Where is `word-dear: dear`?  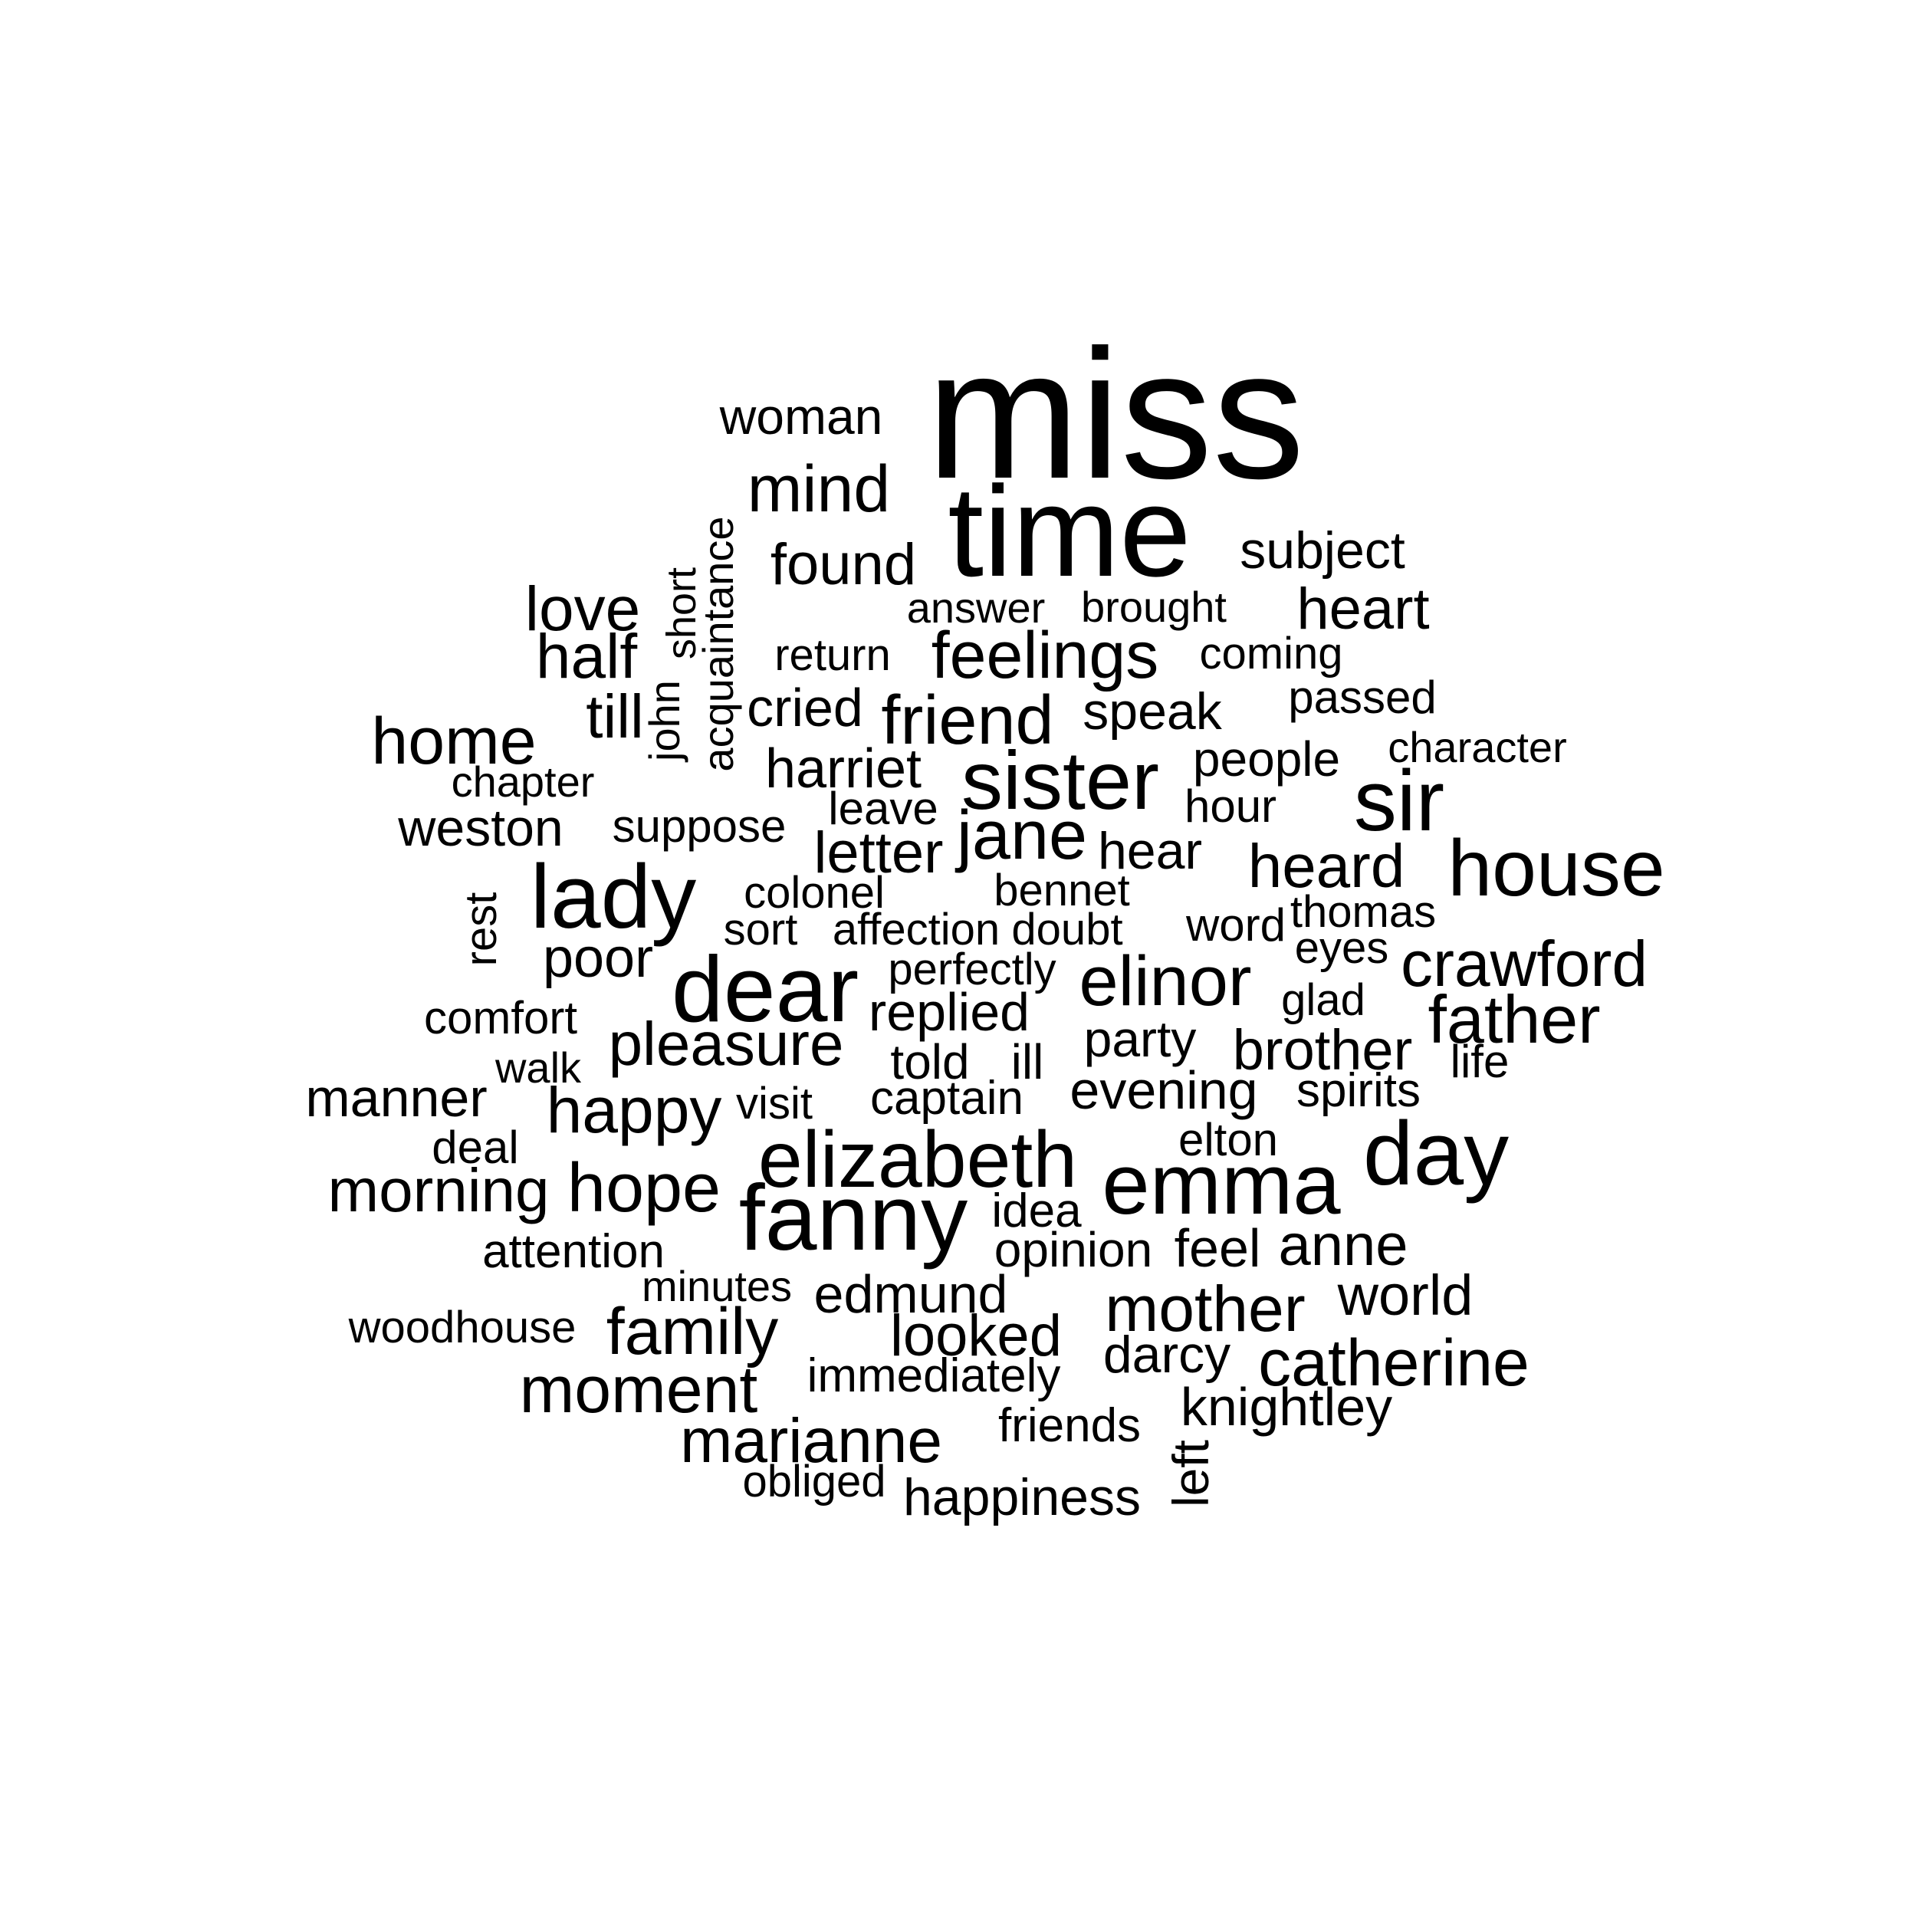
word-dear: dear is located at coordinates (765, 989).